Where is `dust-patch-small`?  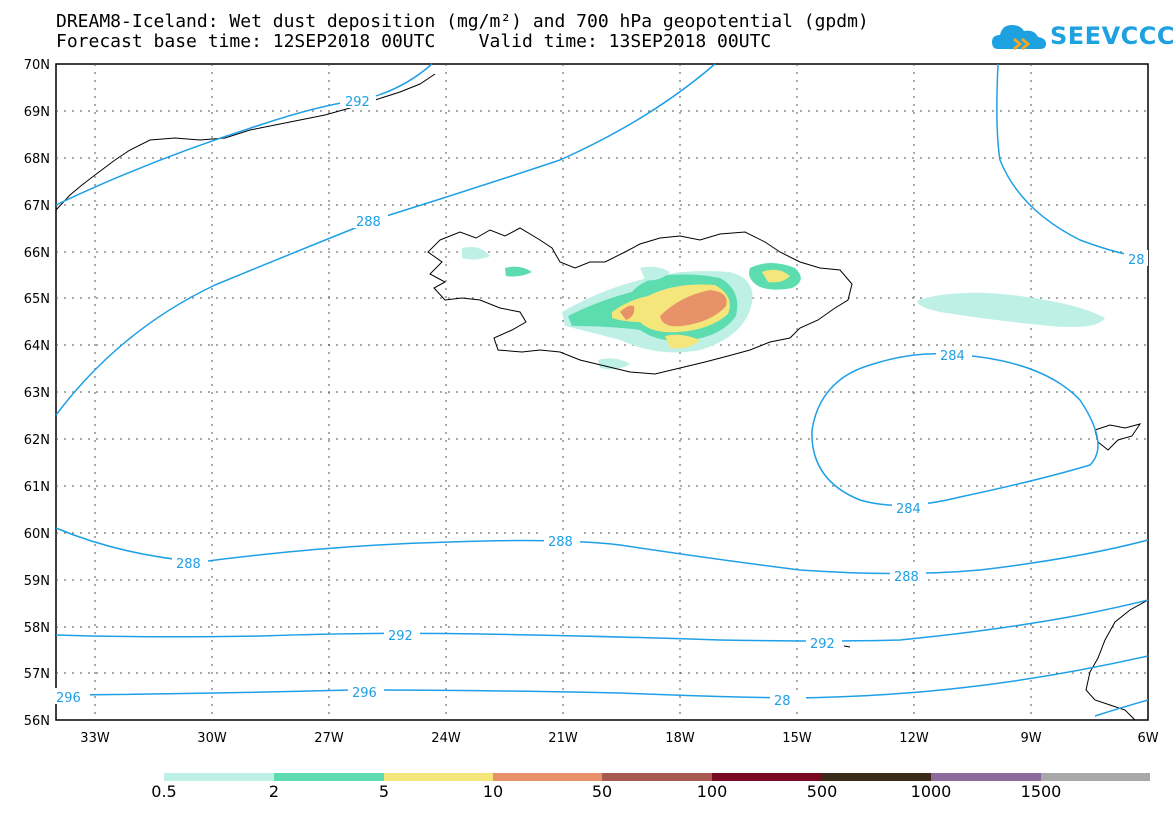
dust-patch-small is located at coordinates (627, 312).